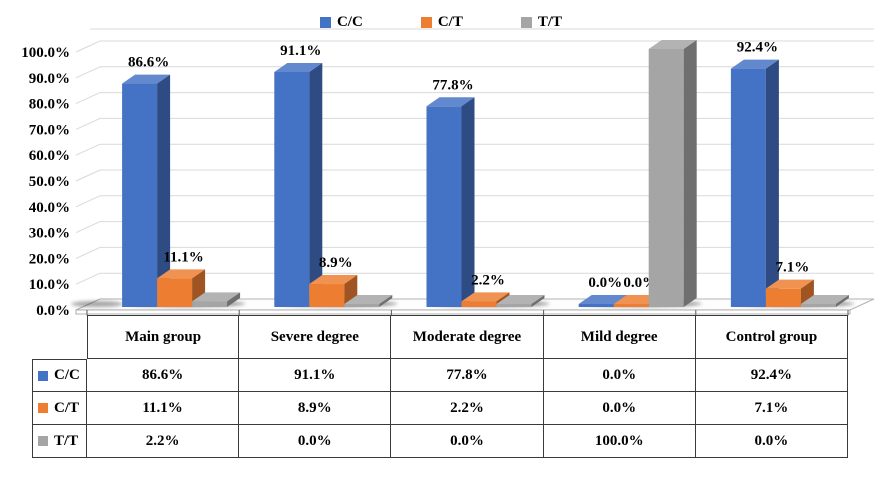 The width and height of the screenshot is (882, 478). I want to click on legend-item-ct: C/T, so click(441, 22).